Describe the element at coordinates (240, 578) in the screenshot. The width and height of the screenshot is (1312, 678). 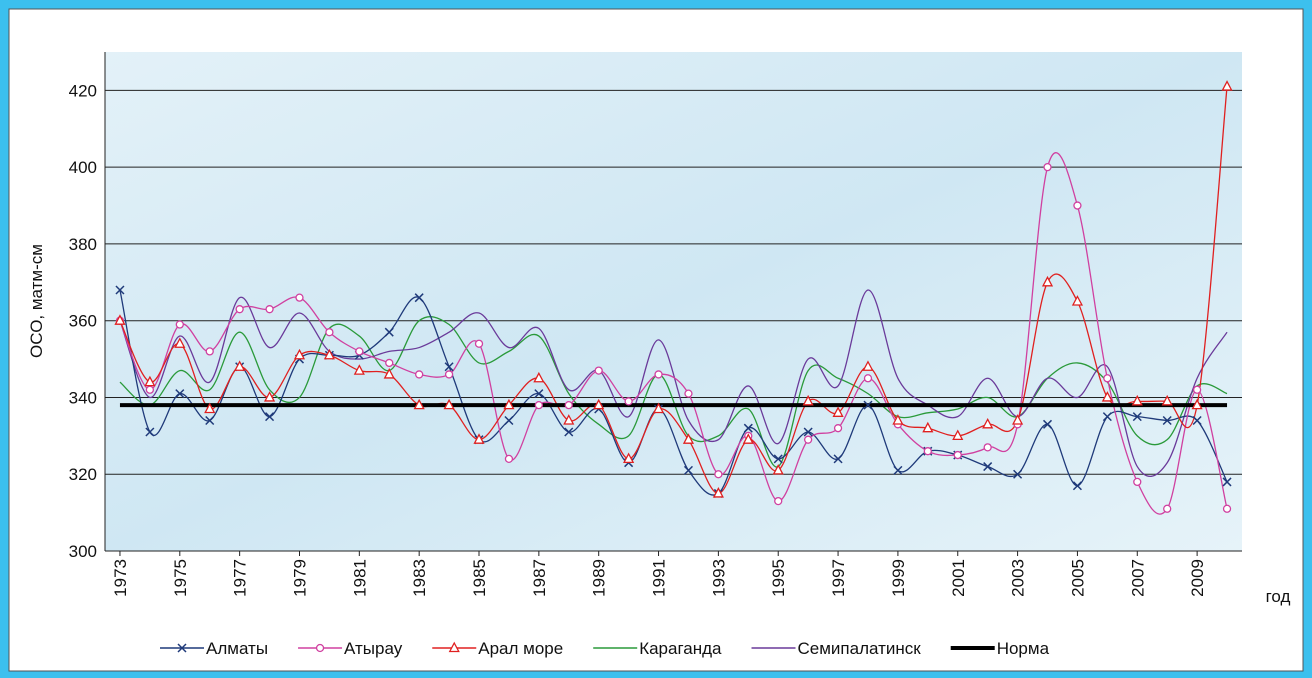
I see `x-tick-label: 1977` at that location.